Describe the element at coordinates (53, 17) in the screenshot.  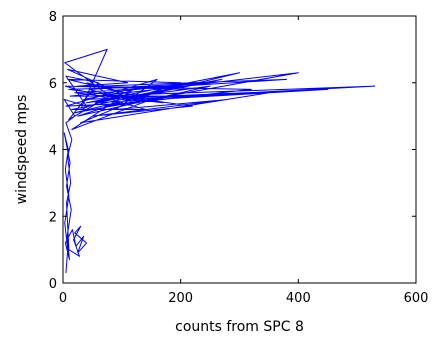
I see `y-tick-label: 8` at that location.